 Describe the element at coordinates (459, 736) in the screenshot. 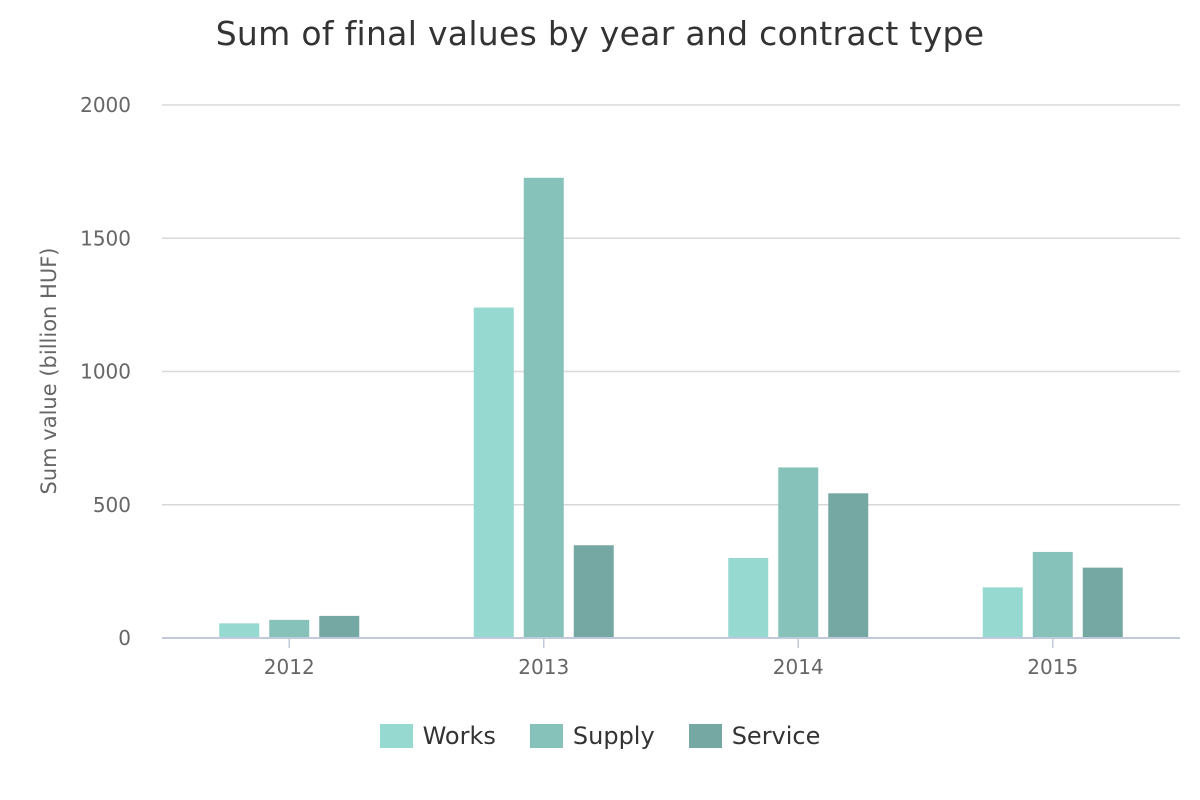

I see `legend-label: Works` at that location.